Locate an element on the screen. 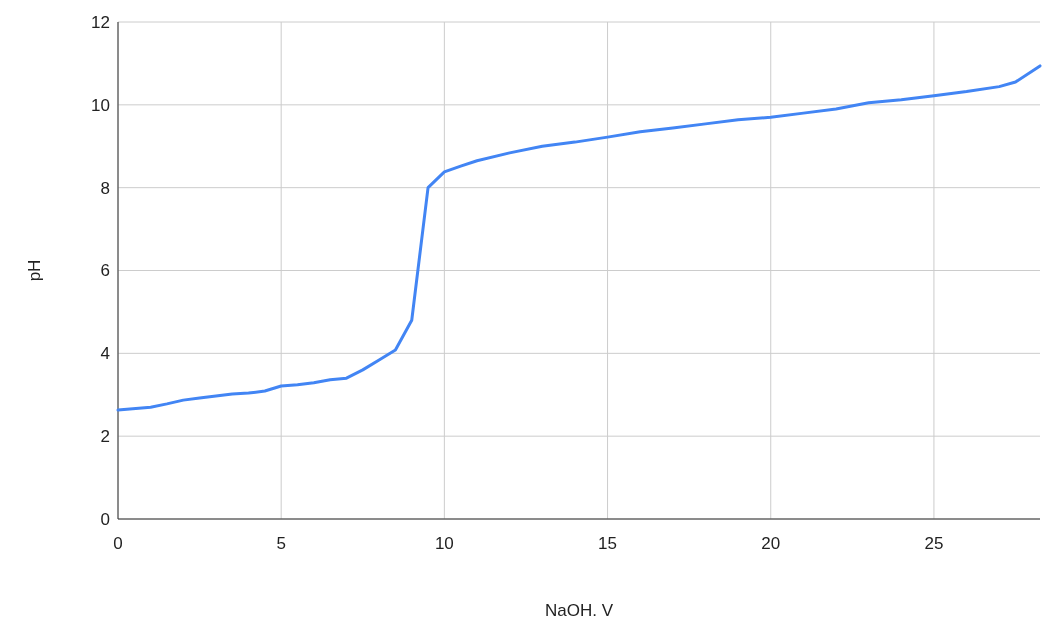 Image resolution: width=1042 pixels, height=630 pixels. x-tick-label: 20 is located at coordinates (771, 543).